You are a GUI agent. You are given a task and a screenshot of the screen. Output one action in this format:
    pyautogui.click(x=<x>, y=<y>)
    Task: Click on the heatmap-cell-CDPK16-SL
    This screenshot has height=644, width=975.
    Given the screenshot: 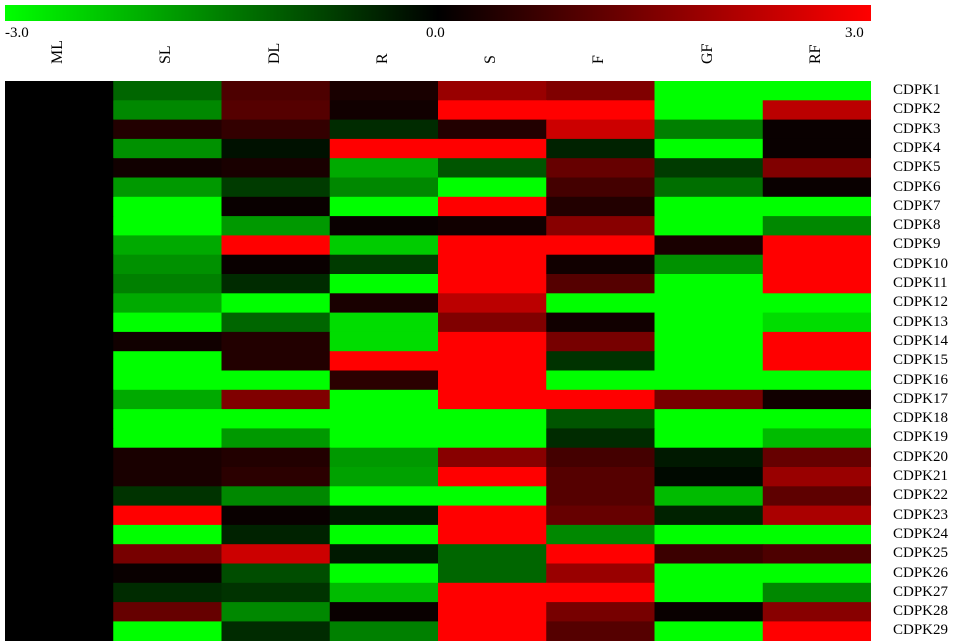 What is the action you would take?
    pyautogui.click(x=168, y=380)
    